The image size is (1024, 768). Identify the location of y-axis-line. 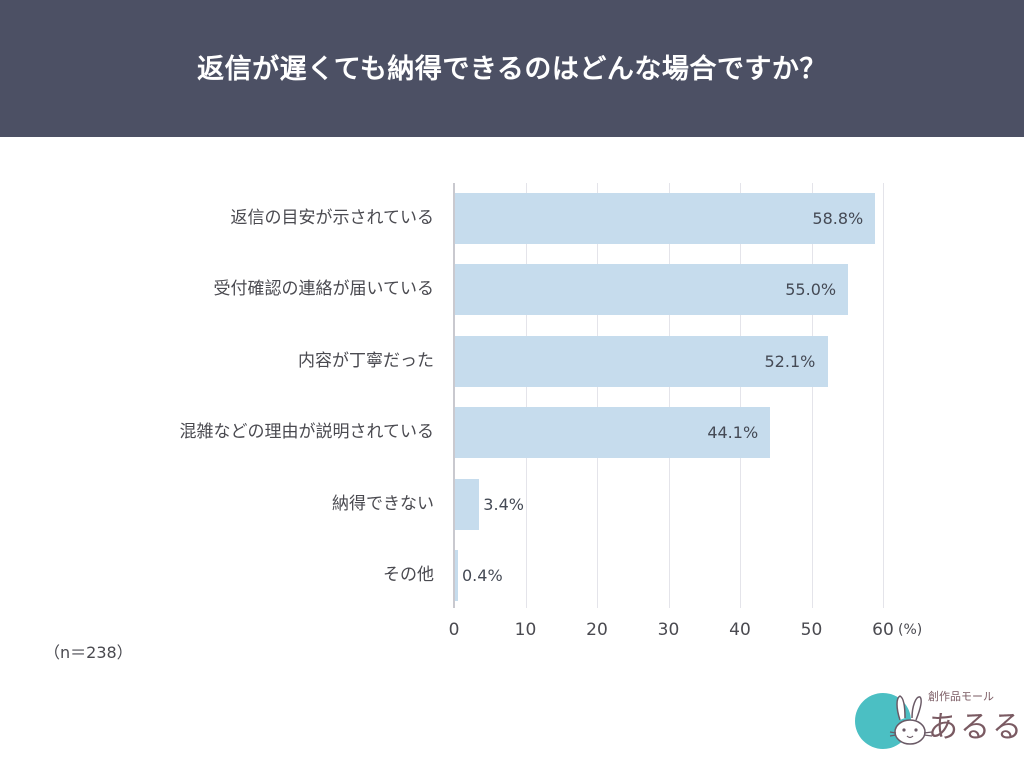
(454, 395).